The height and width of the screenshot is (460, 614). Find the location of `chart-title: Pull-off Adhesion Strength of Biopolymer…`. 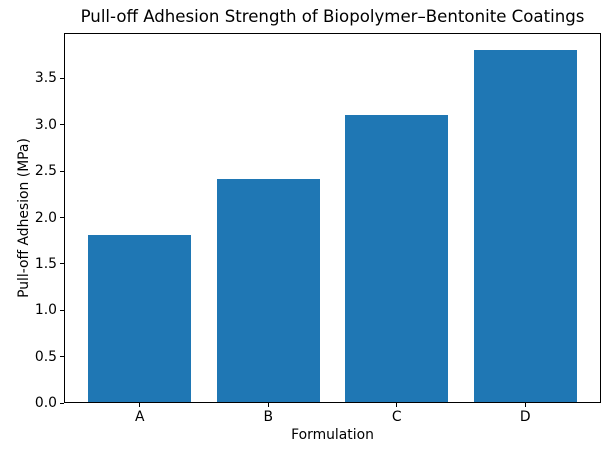

chart-title: Pull-off Adhesion Strength of Biopolymer… is located at coordinates (332, 16).